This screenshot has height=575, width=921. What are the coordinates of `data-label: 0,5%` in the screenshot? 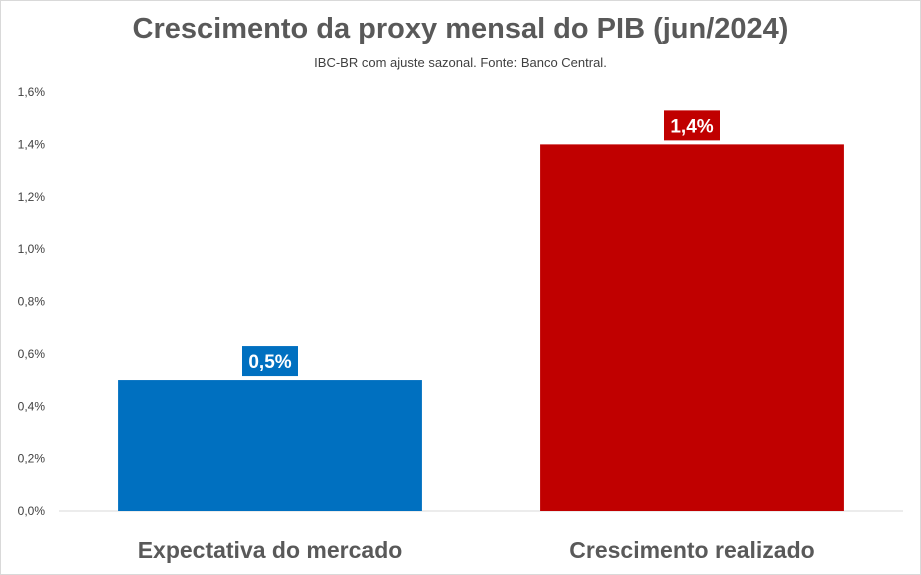 It's located at (269, 362).